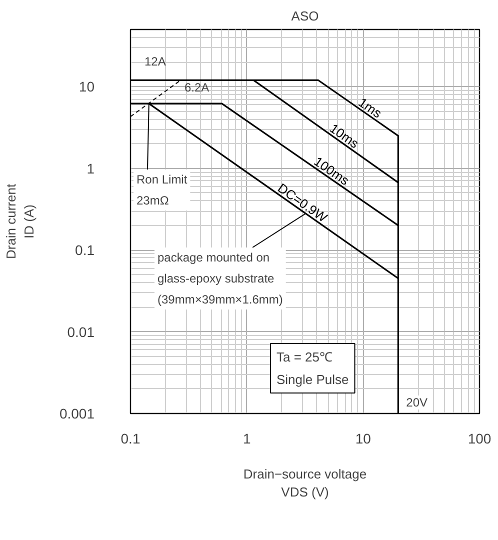 The height and width of the screenshot is (540, 498). Describe the element at coordinates (305, 483) in the screenshot. I see `x-axis-title: Drain−source voltage VDS (V)` at that location.